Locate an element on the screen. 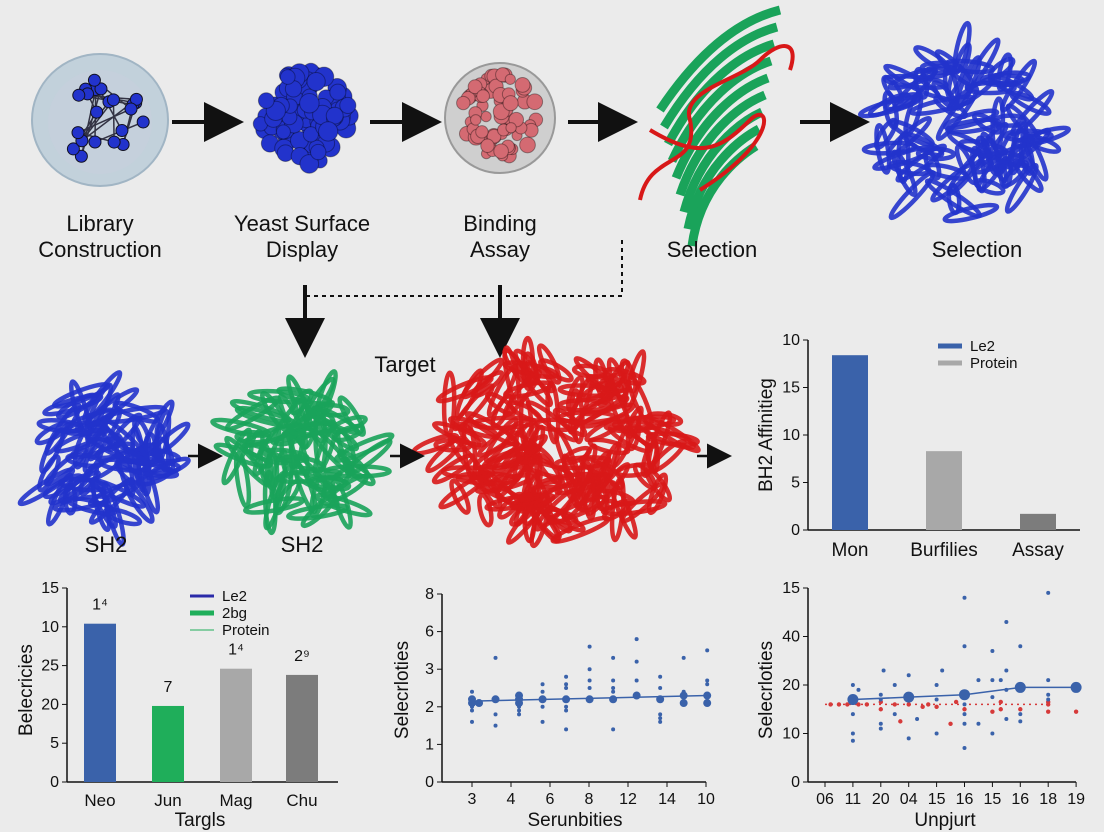 The height and width of the screenshot is (832, 1104). x-tick-label: Neo is located at coordinates (99, 800).